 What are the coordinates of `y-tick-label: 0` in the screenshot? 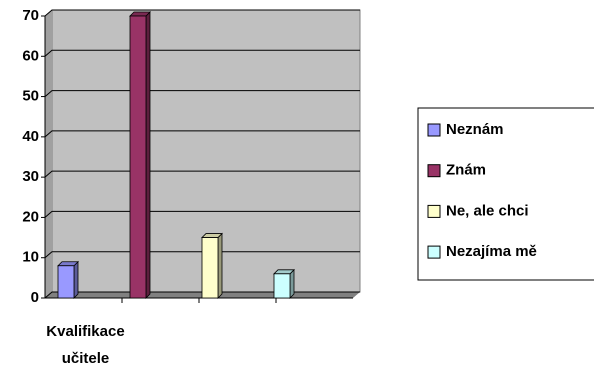 It's located at (35, 297).